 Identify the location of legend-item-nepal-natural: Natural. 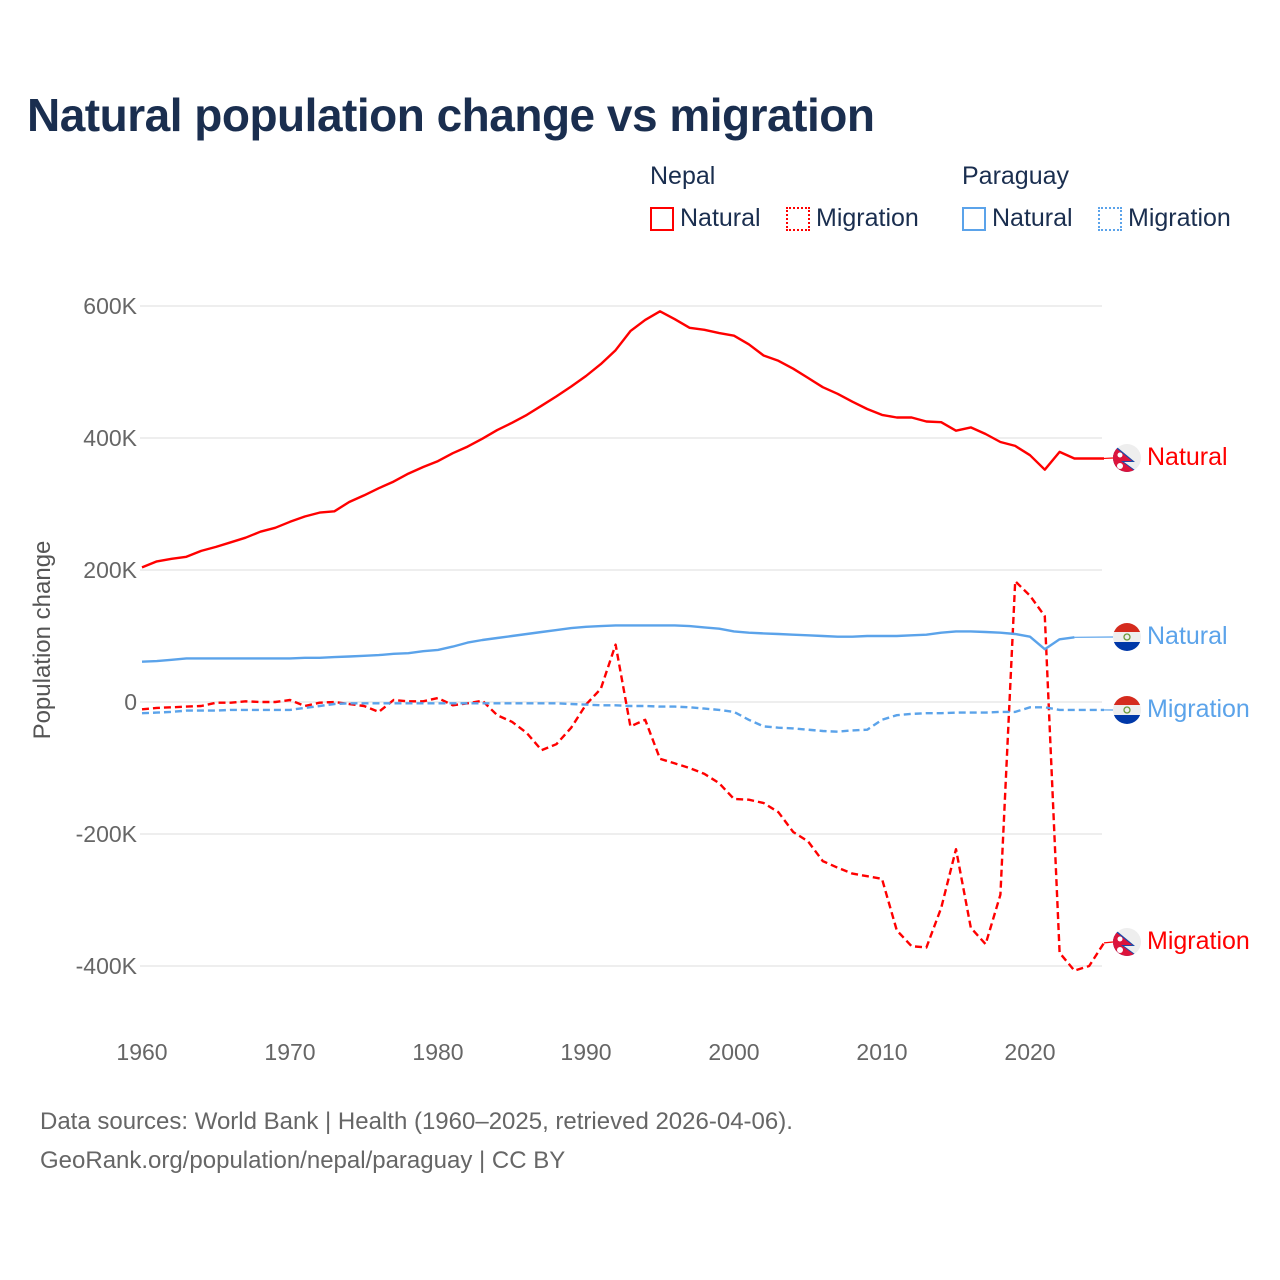
(705, 218).